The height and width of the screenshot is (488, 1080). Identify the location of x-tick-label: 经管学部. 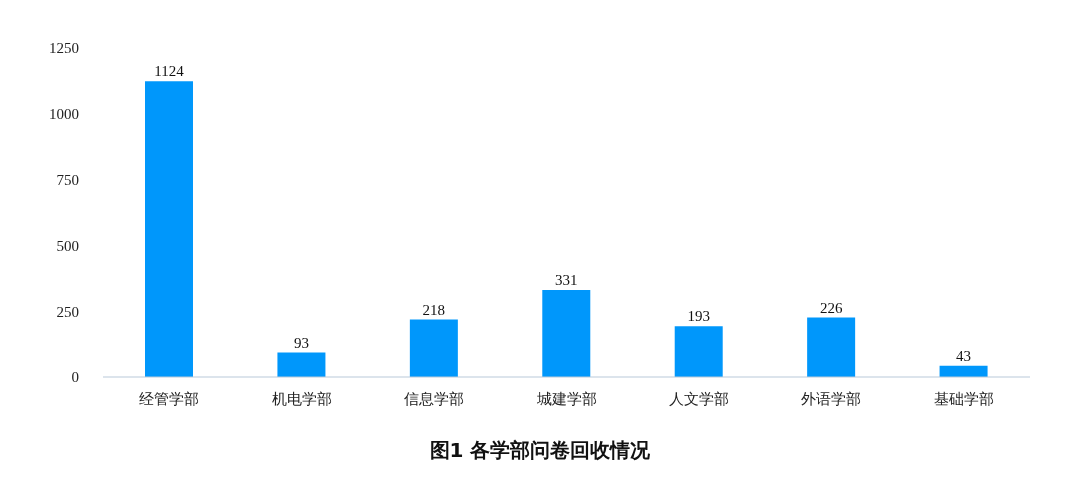
(169, 398).